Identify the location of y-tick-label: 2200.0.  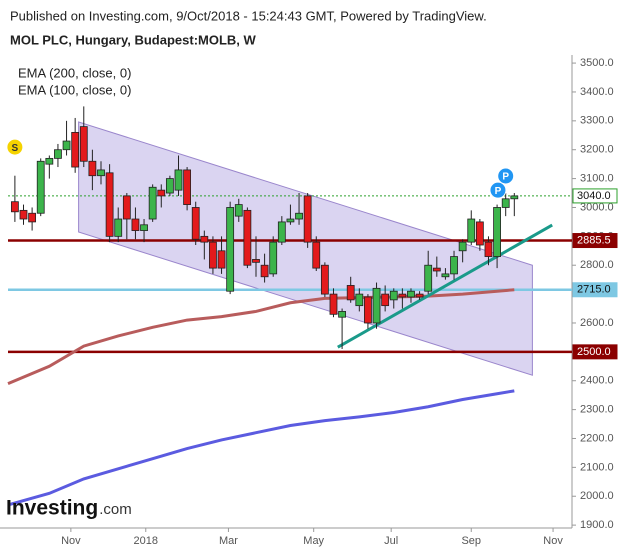
(597, 438).